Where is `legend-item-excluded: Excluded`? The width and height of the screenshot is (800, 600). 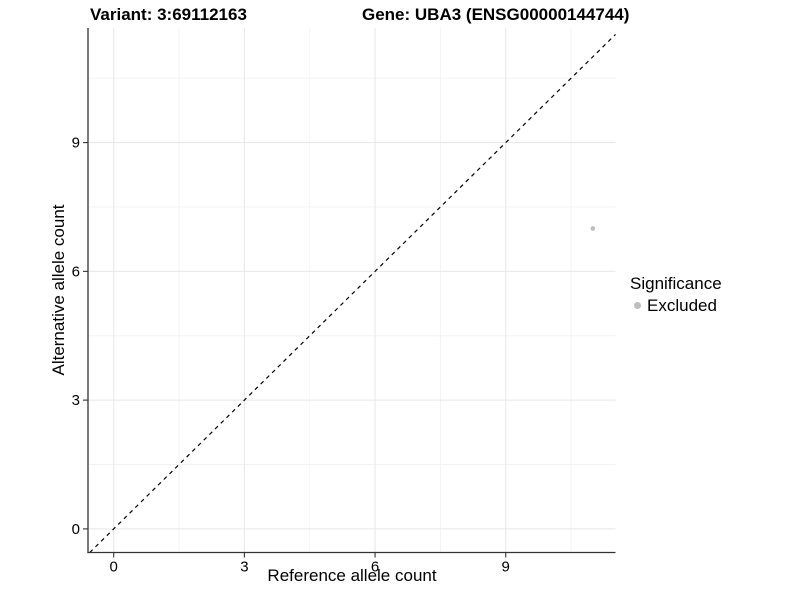
legend-item-excluded: Excluded is located at coordinates (676, 305).